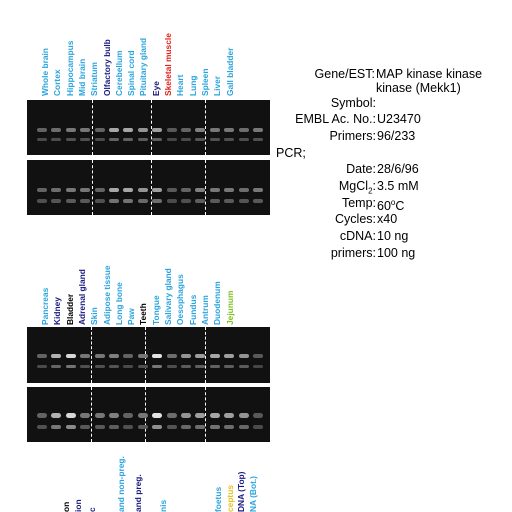 Image resolution: width=512 pixels, height=512 pixels. I want to click on embl-value: U23470, so click(399, 119).